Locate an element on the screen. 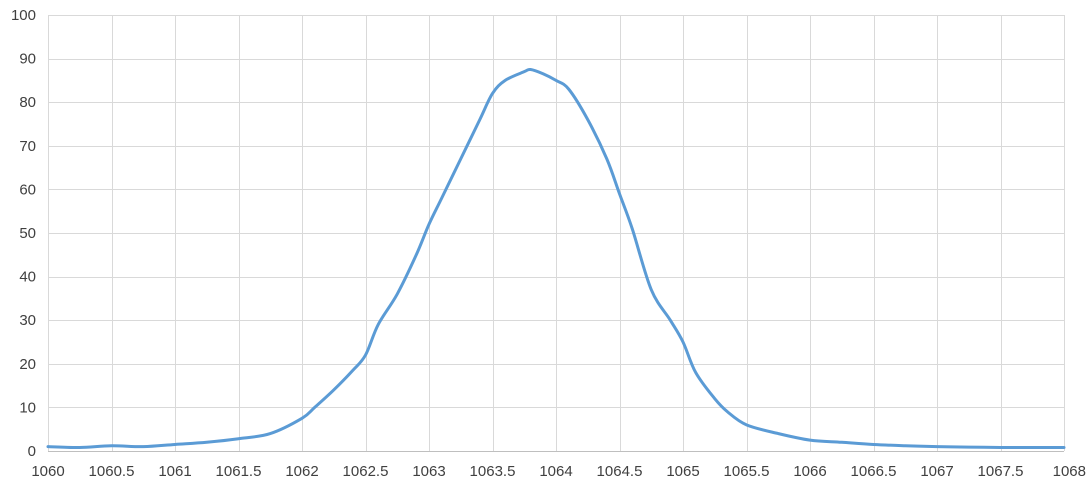 The image size is (1088, 487). x-tick-label: 1061 is located at coordinates (174, 471).